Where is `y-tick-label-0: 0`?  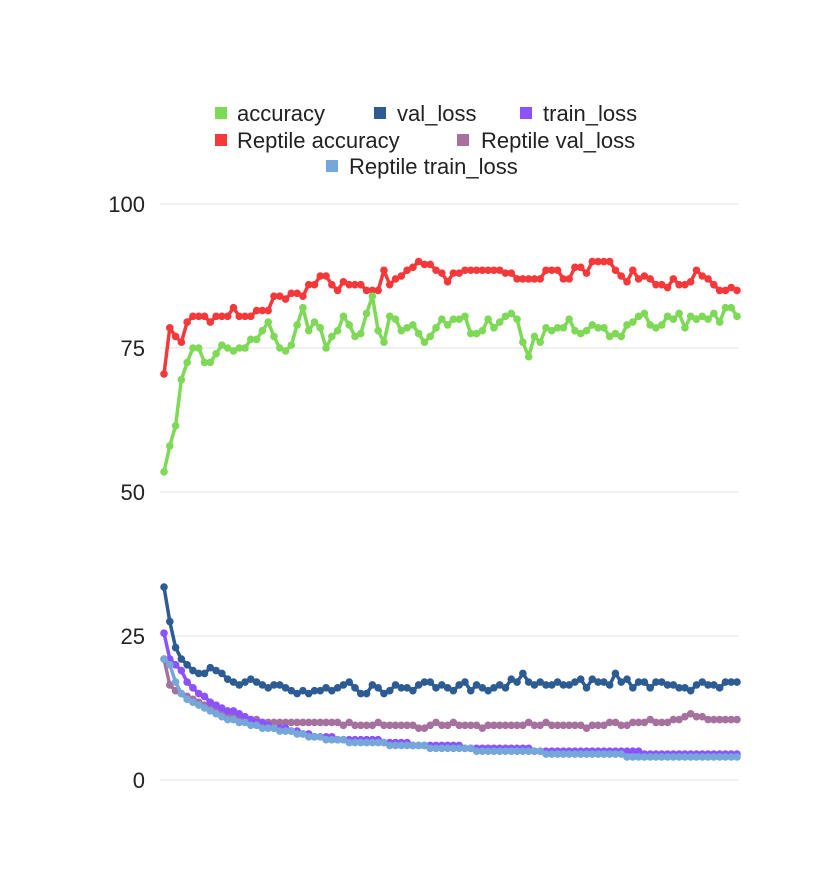
y-tick-label-0: 0 is located at coordinates (139, 780).